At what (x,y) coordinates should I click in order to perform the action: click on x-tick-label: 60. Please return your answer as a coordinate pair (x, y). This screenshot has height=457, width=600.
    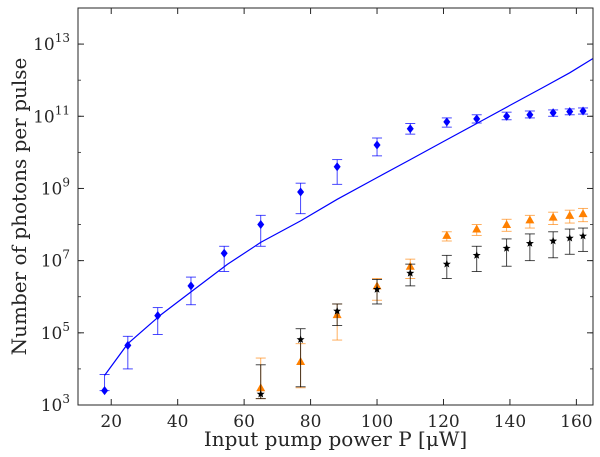
    Looking at the image, I should click on (244, 422).